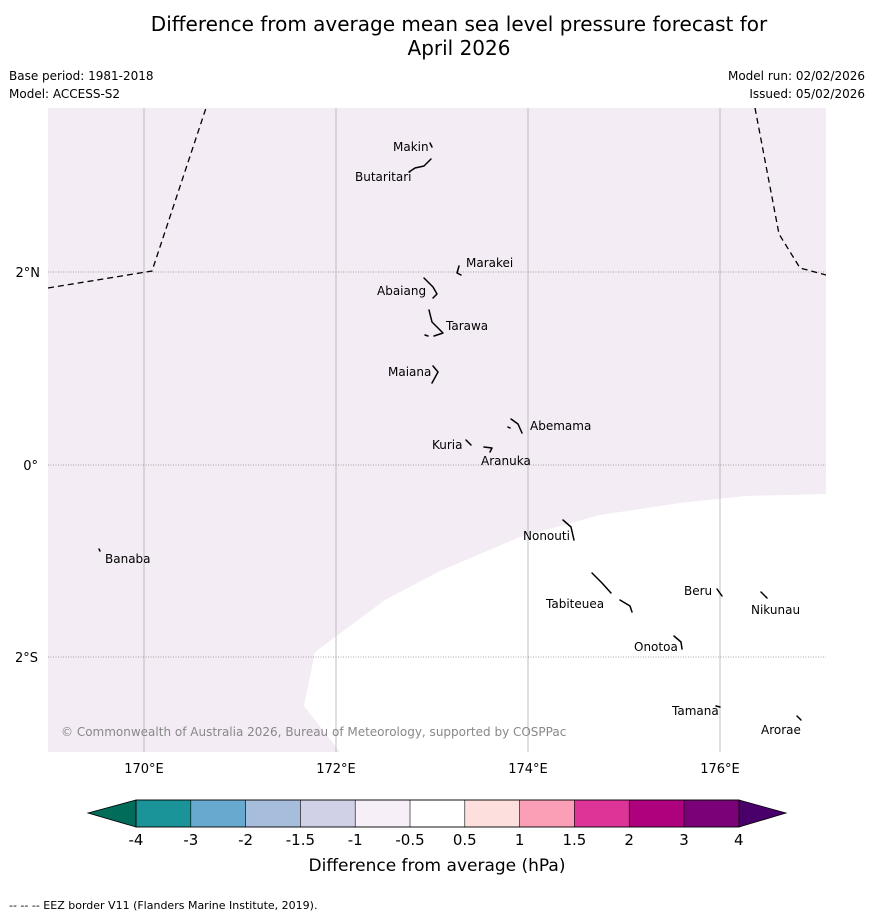  I want to click on colorbar-tick-label: 3, so click(684, 840).